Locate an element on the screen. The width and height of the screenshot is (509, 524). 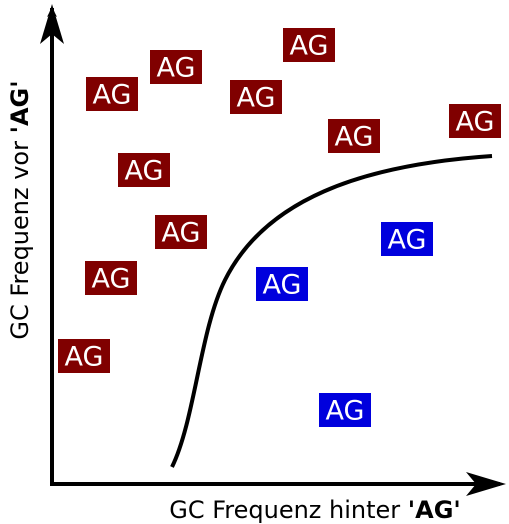
y-label-text: GC Frequenz vor is located at coordinates (20, 236).